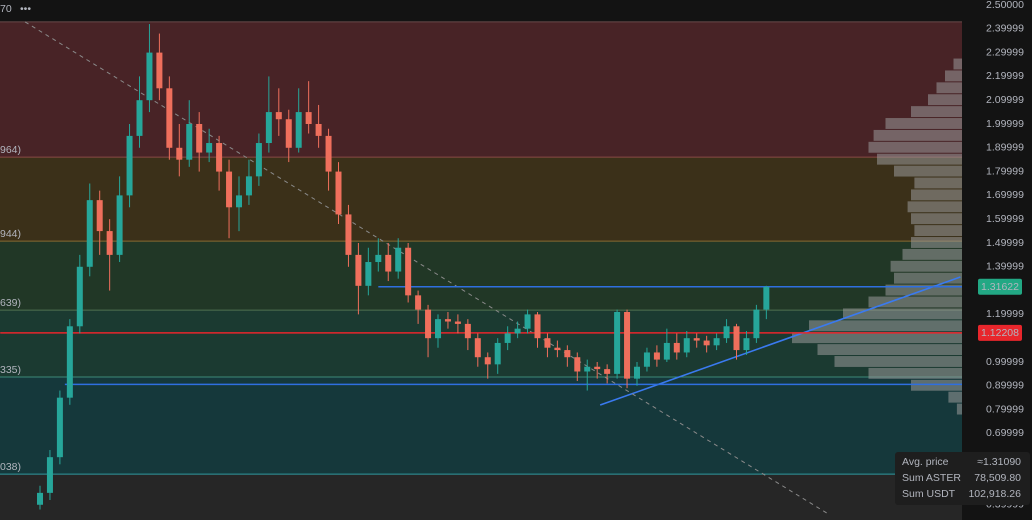 Image resolution: width=1032 pixels, height=520 pixels. Describe the element at coordinates (1005, 124) in the screenshot. I see `y-tick-label: 1.99999` at that location.